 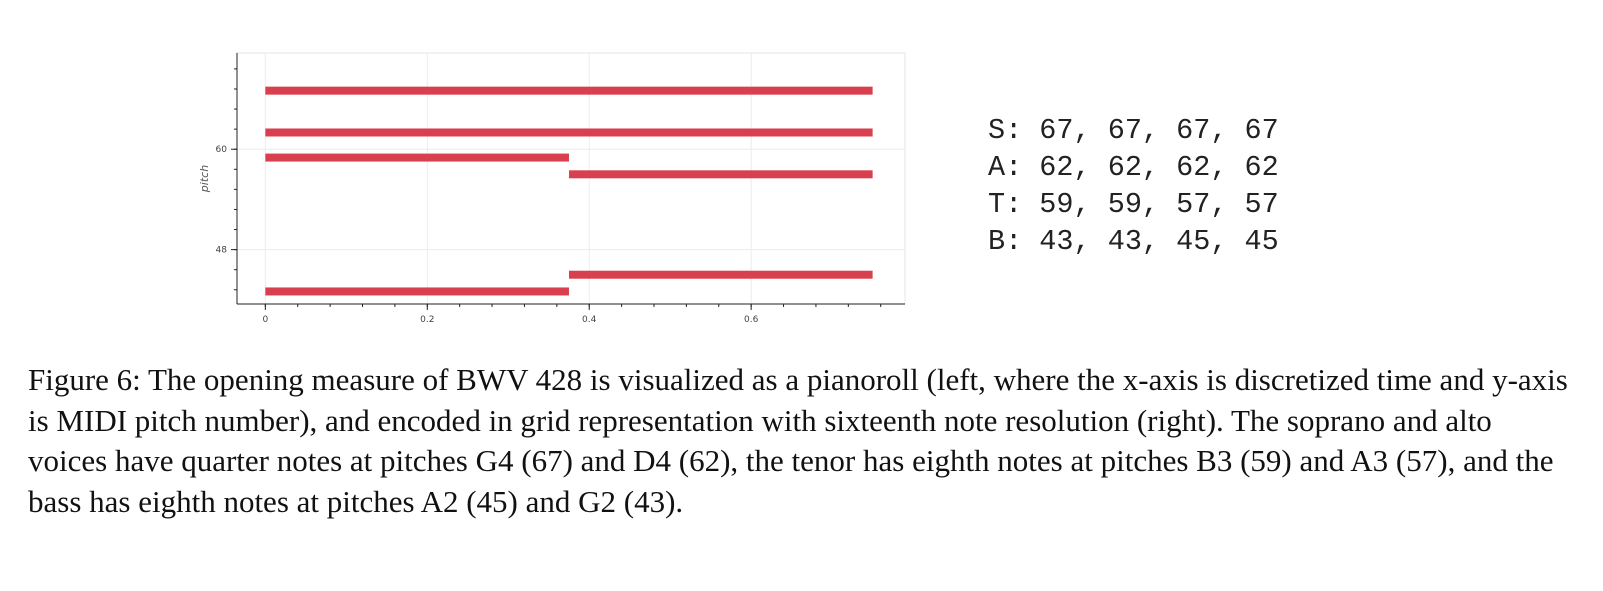 I want to click on grid-row-s: S: 67, 67, 67, 67, so click(x=1133, y=130).